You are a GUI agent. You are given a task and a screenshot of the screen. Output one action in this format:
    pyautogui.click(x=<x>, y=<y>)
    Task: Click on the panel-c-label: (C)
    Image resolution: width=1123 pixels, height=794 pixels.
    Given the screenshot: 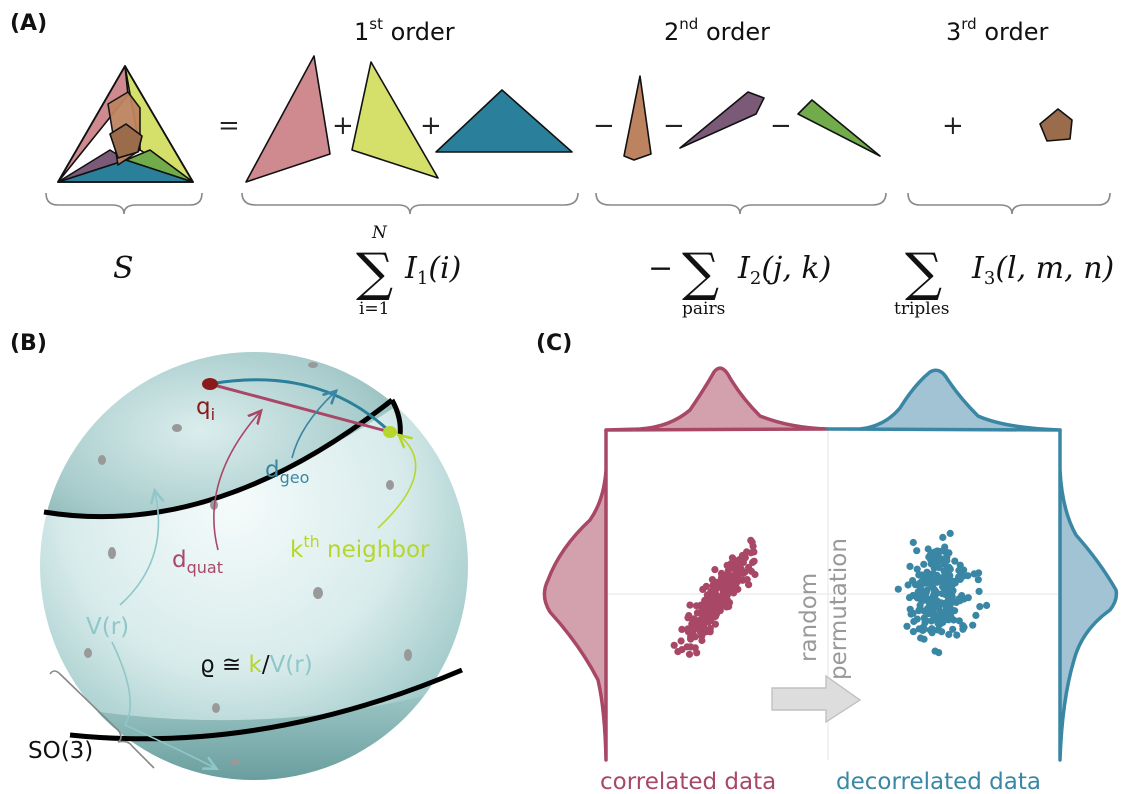 What is the action you would take?
    pyautogui.click(x=554, y=343)
    